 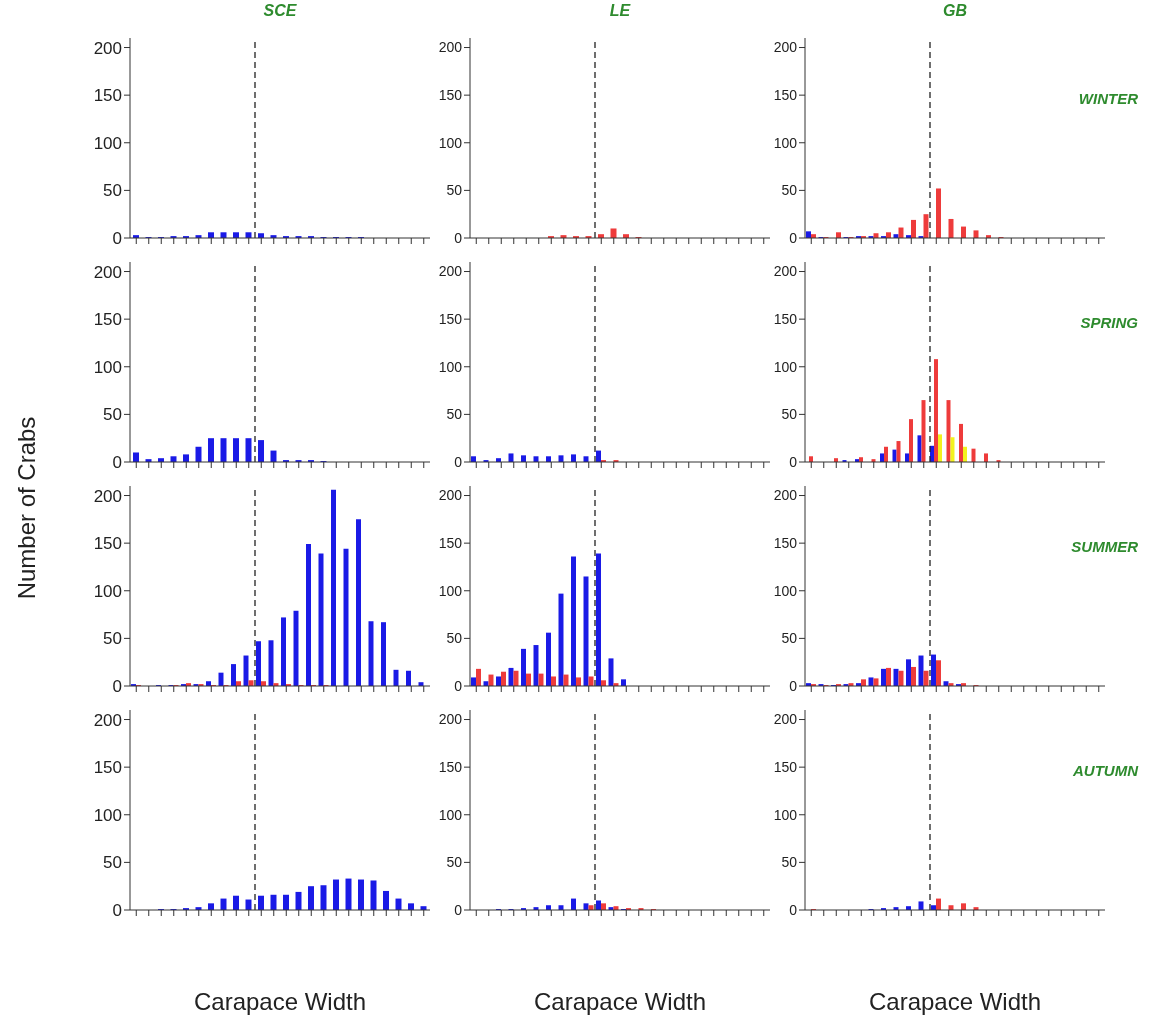 I want to click on annotation: WINTER, so click(x=1108, y=98).